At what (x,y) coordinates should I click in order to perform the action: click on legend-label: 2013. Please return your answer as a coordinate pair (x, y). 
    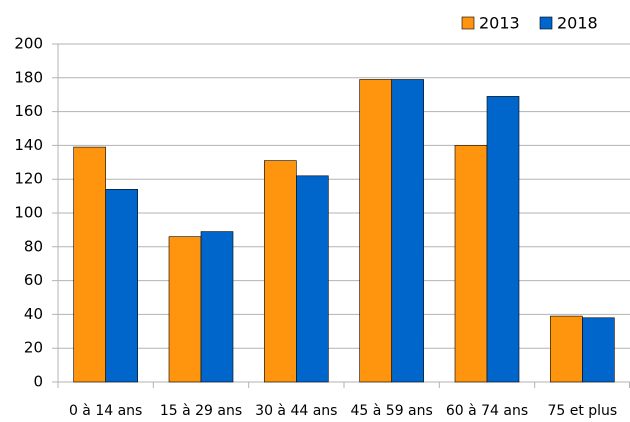
    Looking at the image, I should click on (499, 23).